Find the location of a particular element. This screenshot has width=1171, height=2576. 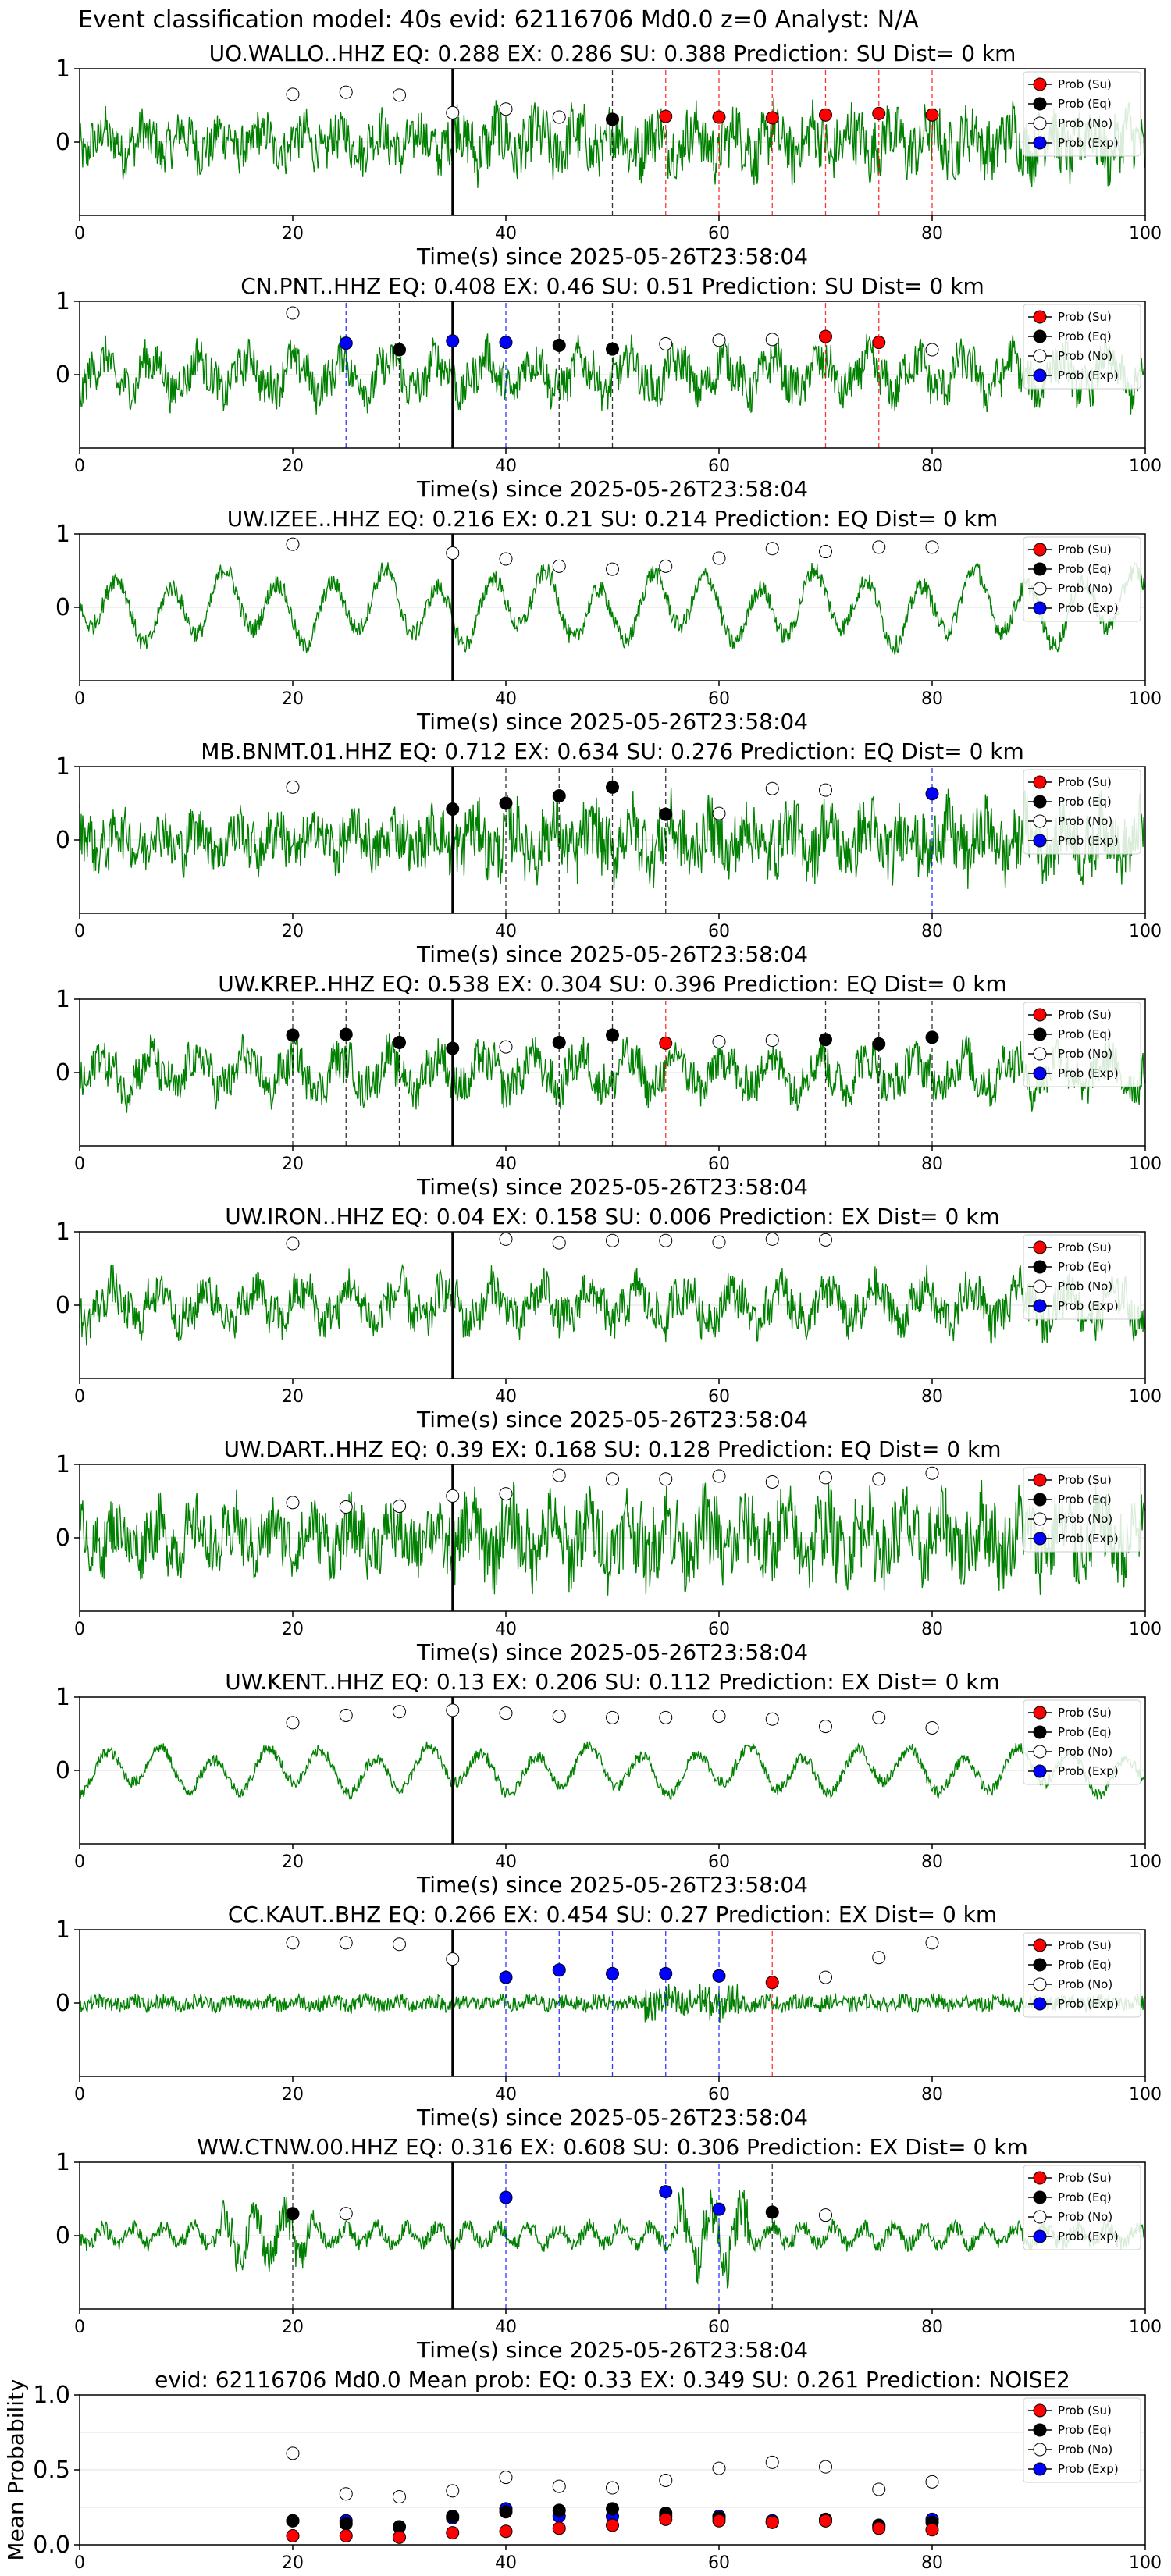

legend-label: Prob (Su) is located at coordinates (1085, 1247).